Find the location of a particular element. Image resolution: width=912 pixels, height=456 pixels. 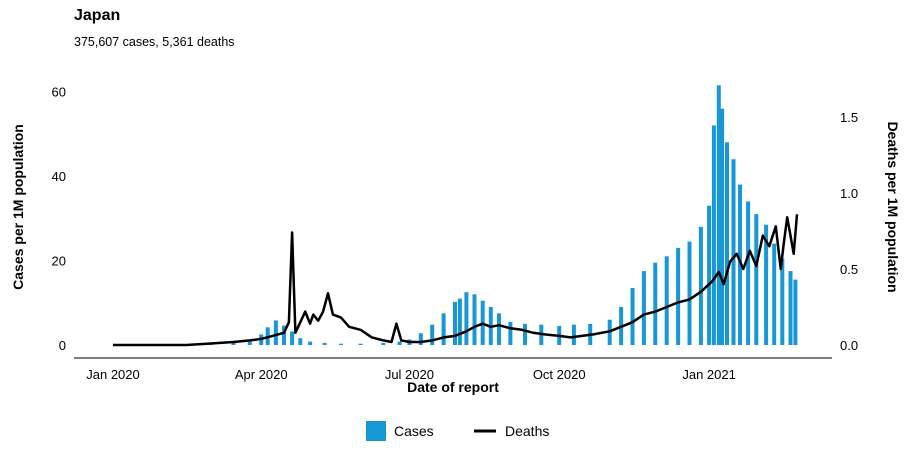

legend-deaths-label: Deaths is located at coordinates (527, 431).